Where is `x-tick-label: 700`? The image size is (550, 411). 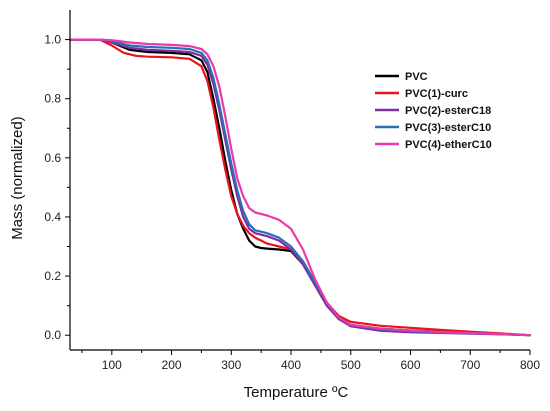 x-tick-label: 700 is located at coordinates (470, 365).